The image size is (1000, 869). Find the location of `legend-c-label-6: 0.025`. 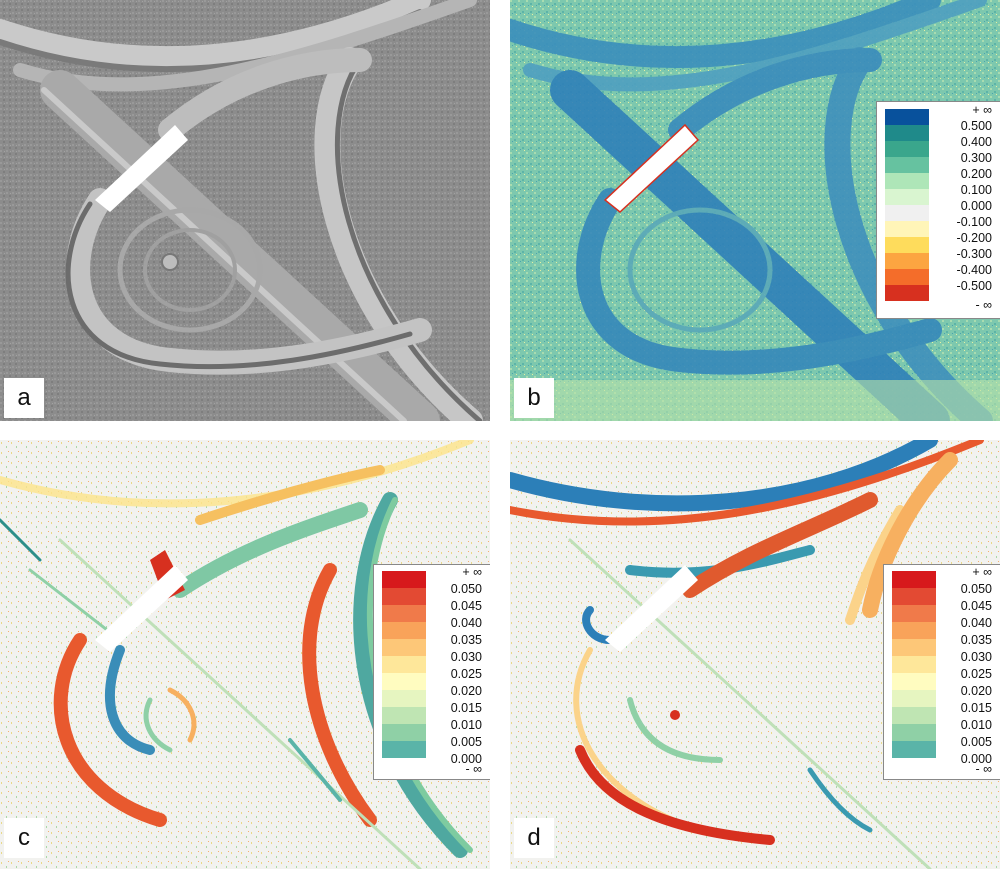

legend-c-label-6: 0.025 is located at coordinates (466, 674).